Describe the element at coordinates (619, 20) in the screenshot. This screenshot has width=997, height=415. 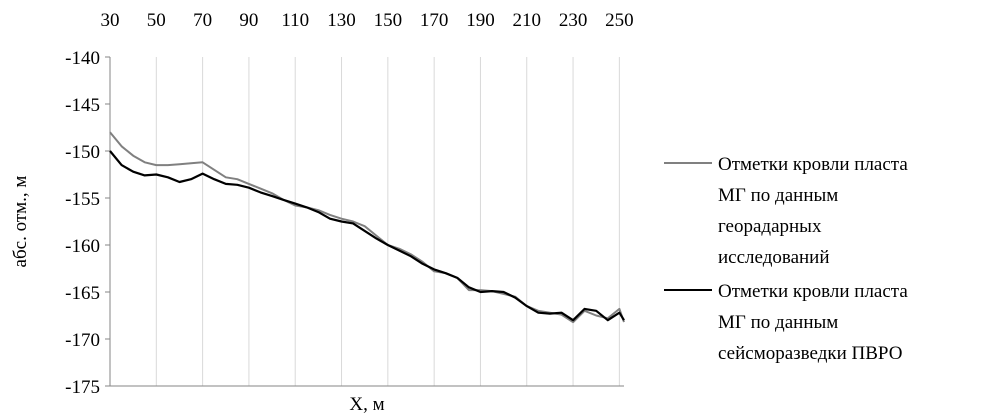
I see `x-tick-label: 250` at that location.